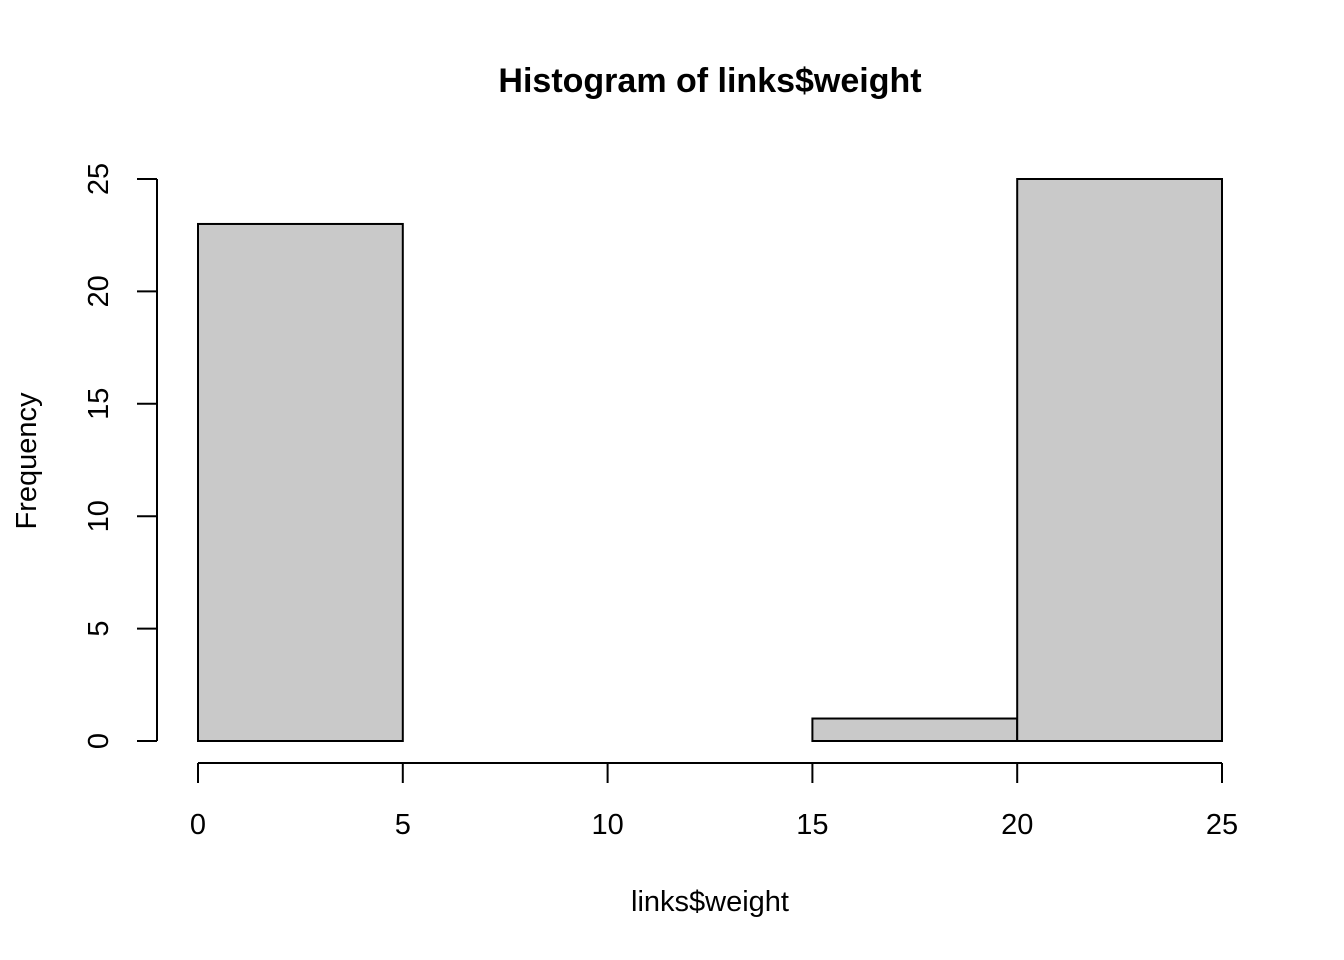 This screenshot has height=960, width=1344. I want to click on chart-title: Histogram of links$weight, so click(709, 81).